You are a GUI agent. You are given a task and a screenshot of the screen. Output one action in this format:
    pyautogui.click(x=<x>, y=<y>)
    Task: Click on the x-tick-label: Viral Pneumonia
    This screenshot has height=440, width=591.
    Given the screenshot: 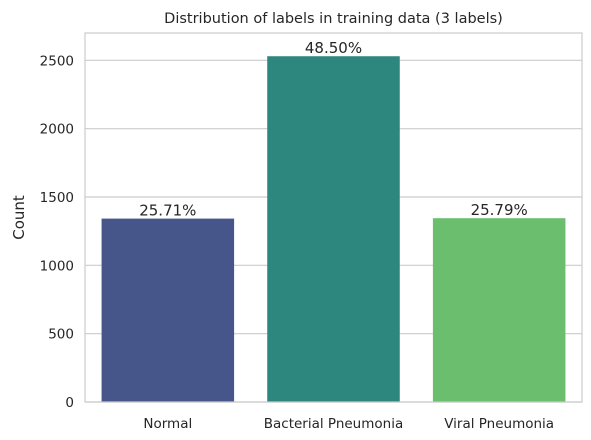 What is the action you would take?
    pyautogui.click(x=499, y=424)
    